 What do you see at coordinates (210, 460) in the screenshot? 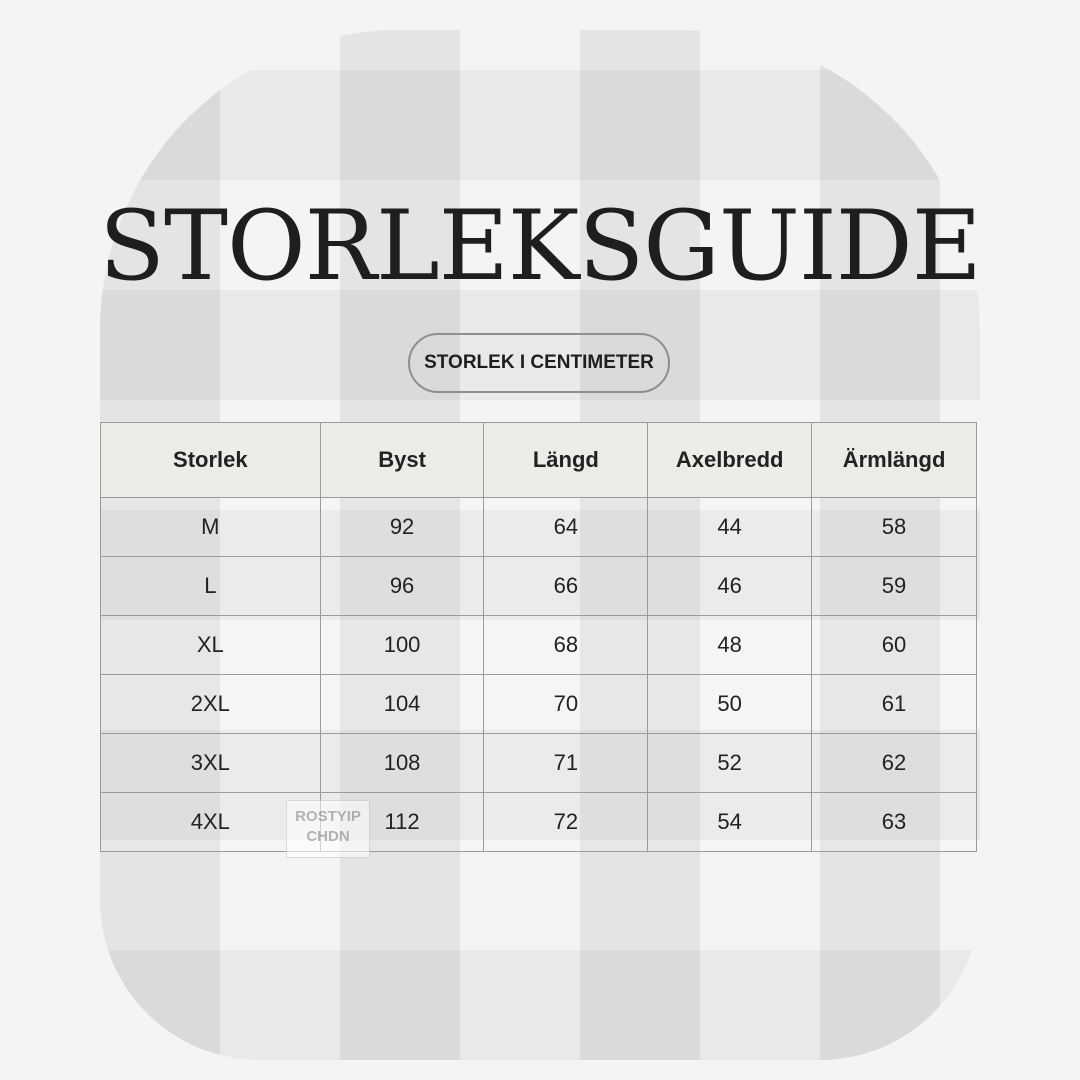
I see `column-header: Storlek` at bounding box center [210, 460].